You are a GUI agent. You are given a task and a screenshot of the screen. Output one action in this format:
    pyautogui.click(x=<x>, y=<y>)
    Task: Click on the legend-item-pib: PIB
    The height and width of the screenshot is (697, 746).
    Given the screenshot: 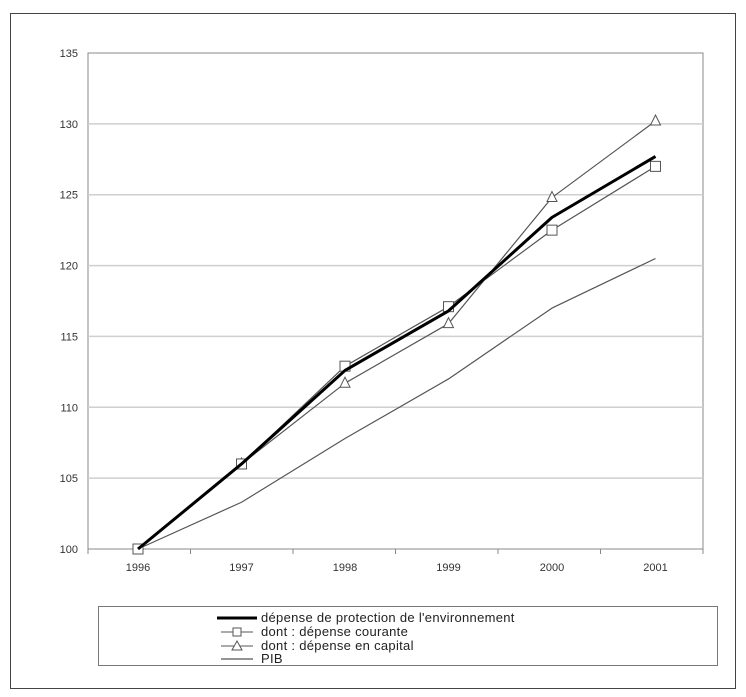 What is the action you would take?
    pyautogui.click(x=250, y=658)
    